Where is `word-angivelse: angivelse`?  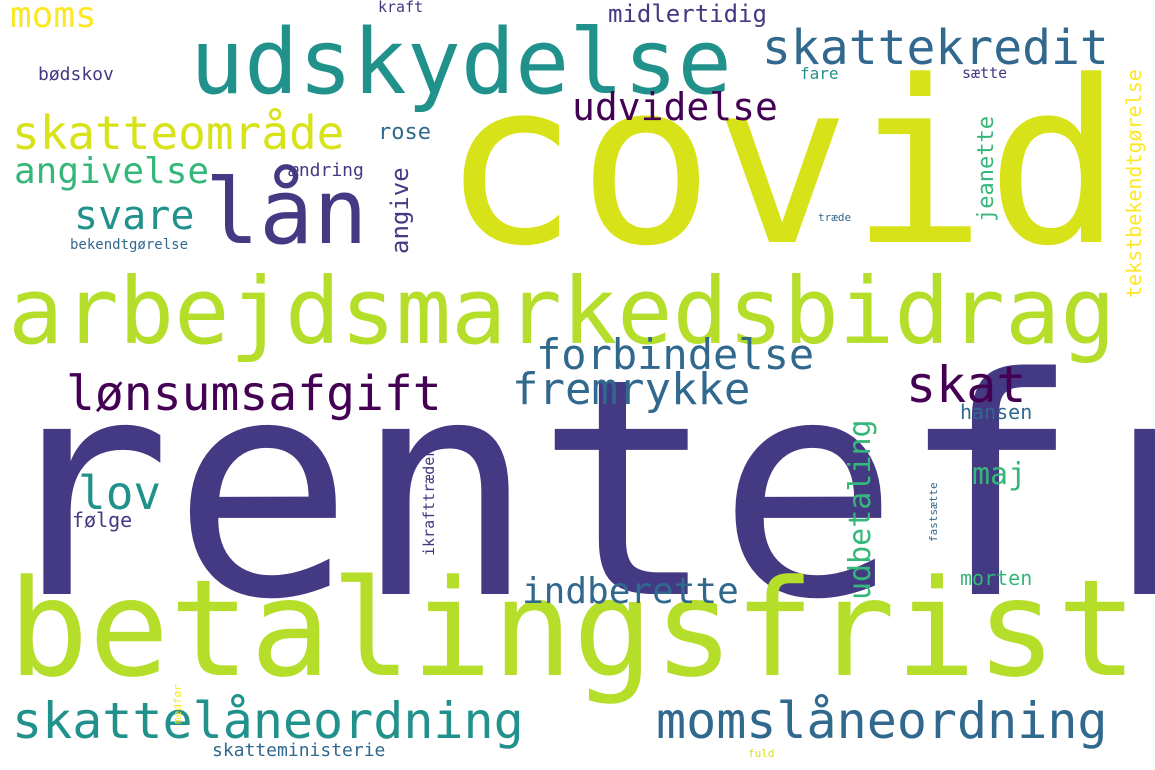 word-angivelse: angivelse is located at coordinates (112, 171).